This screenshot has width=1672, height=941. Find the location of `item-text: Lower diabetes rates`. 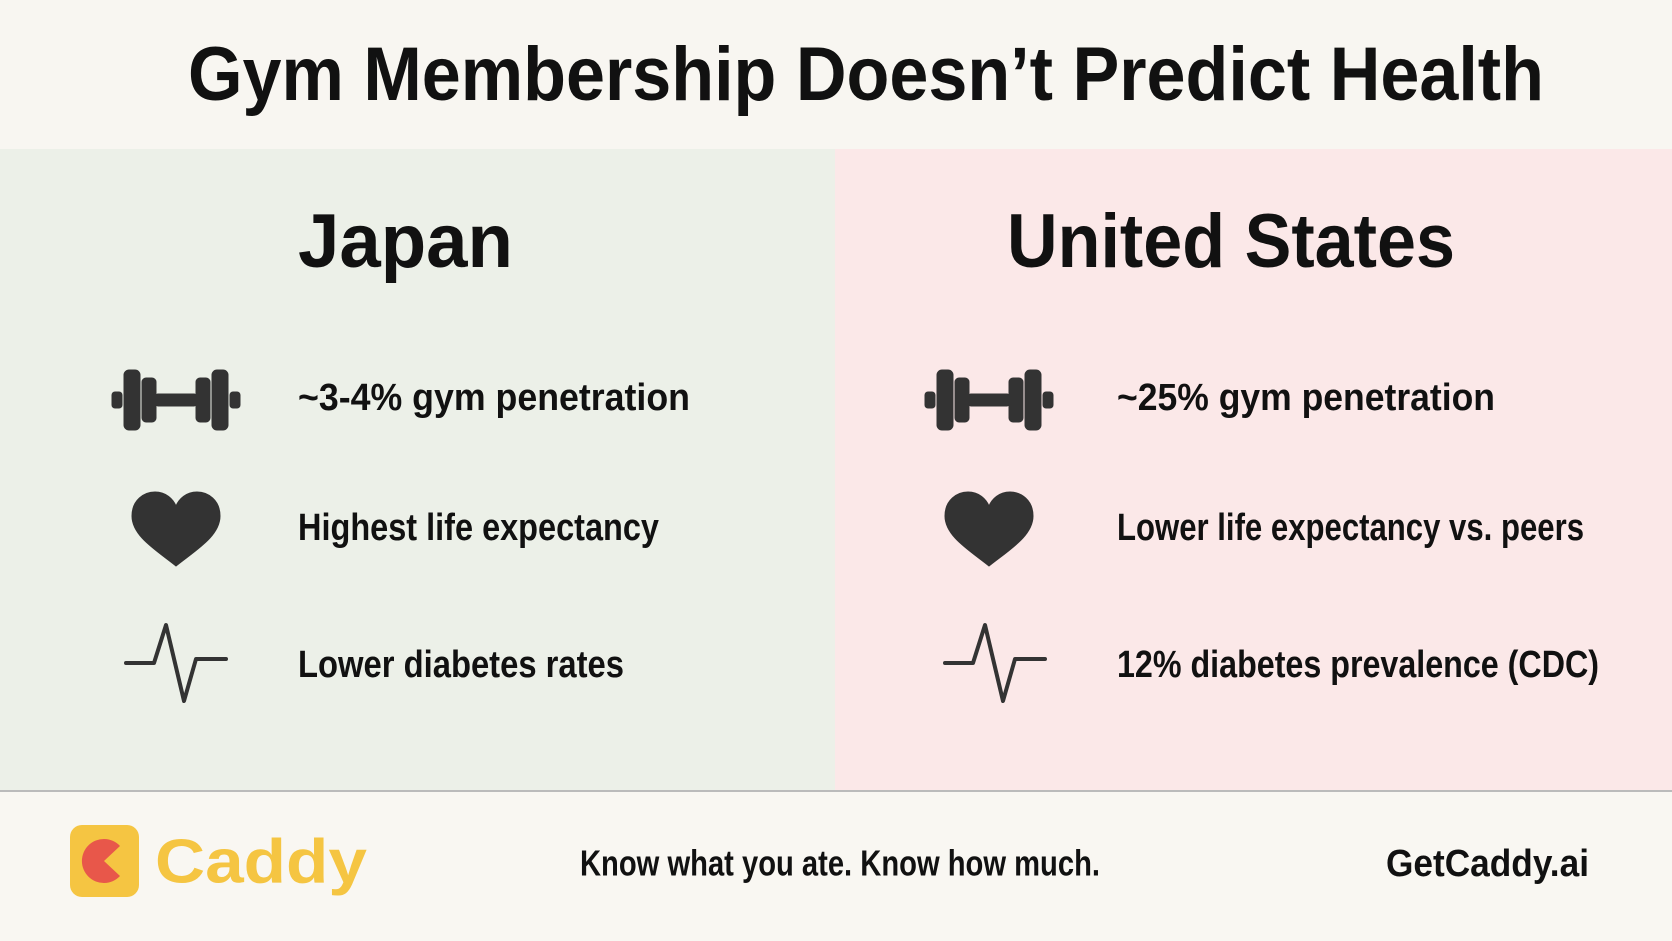

item-text: Lower diabetes rates is located at coordinates (461, 665).